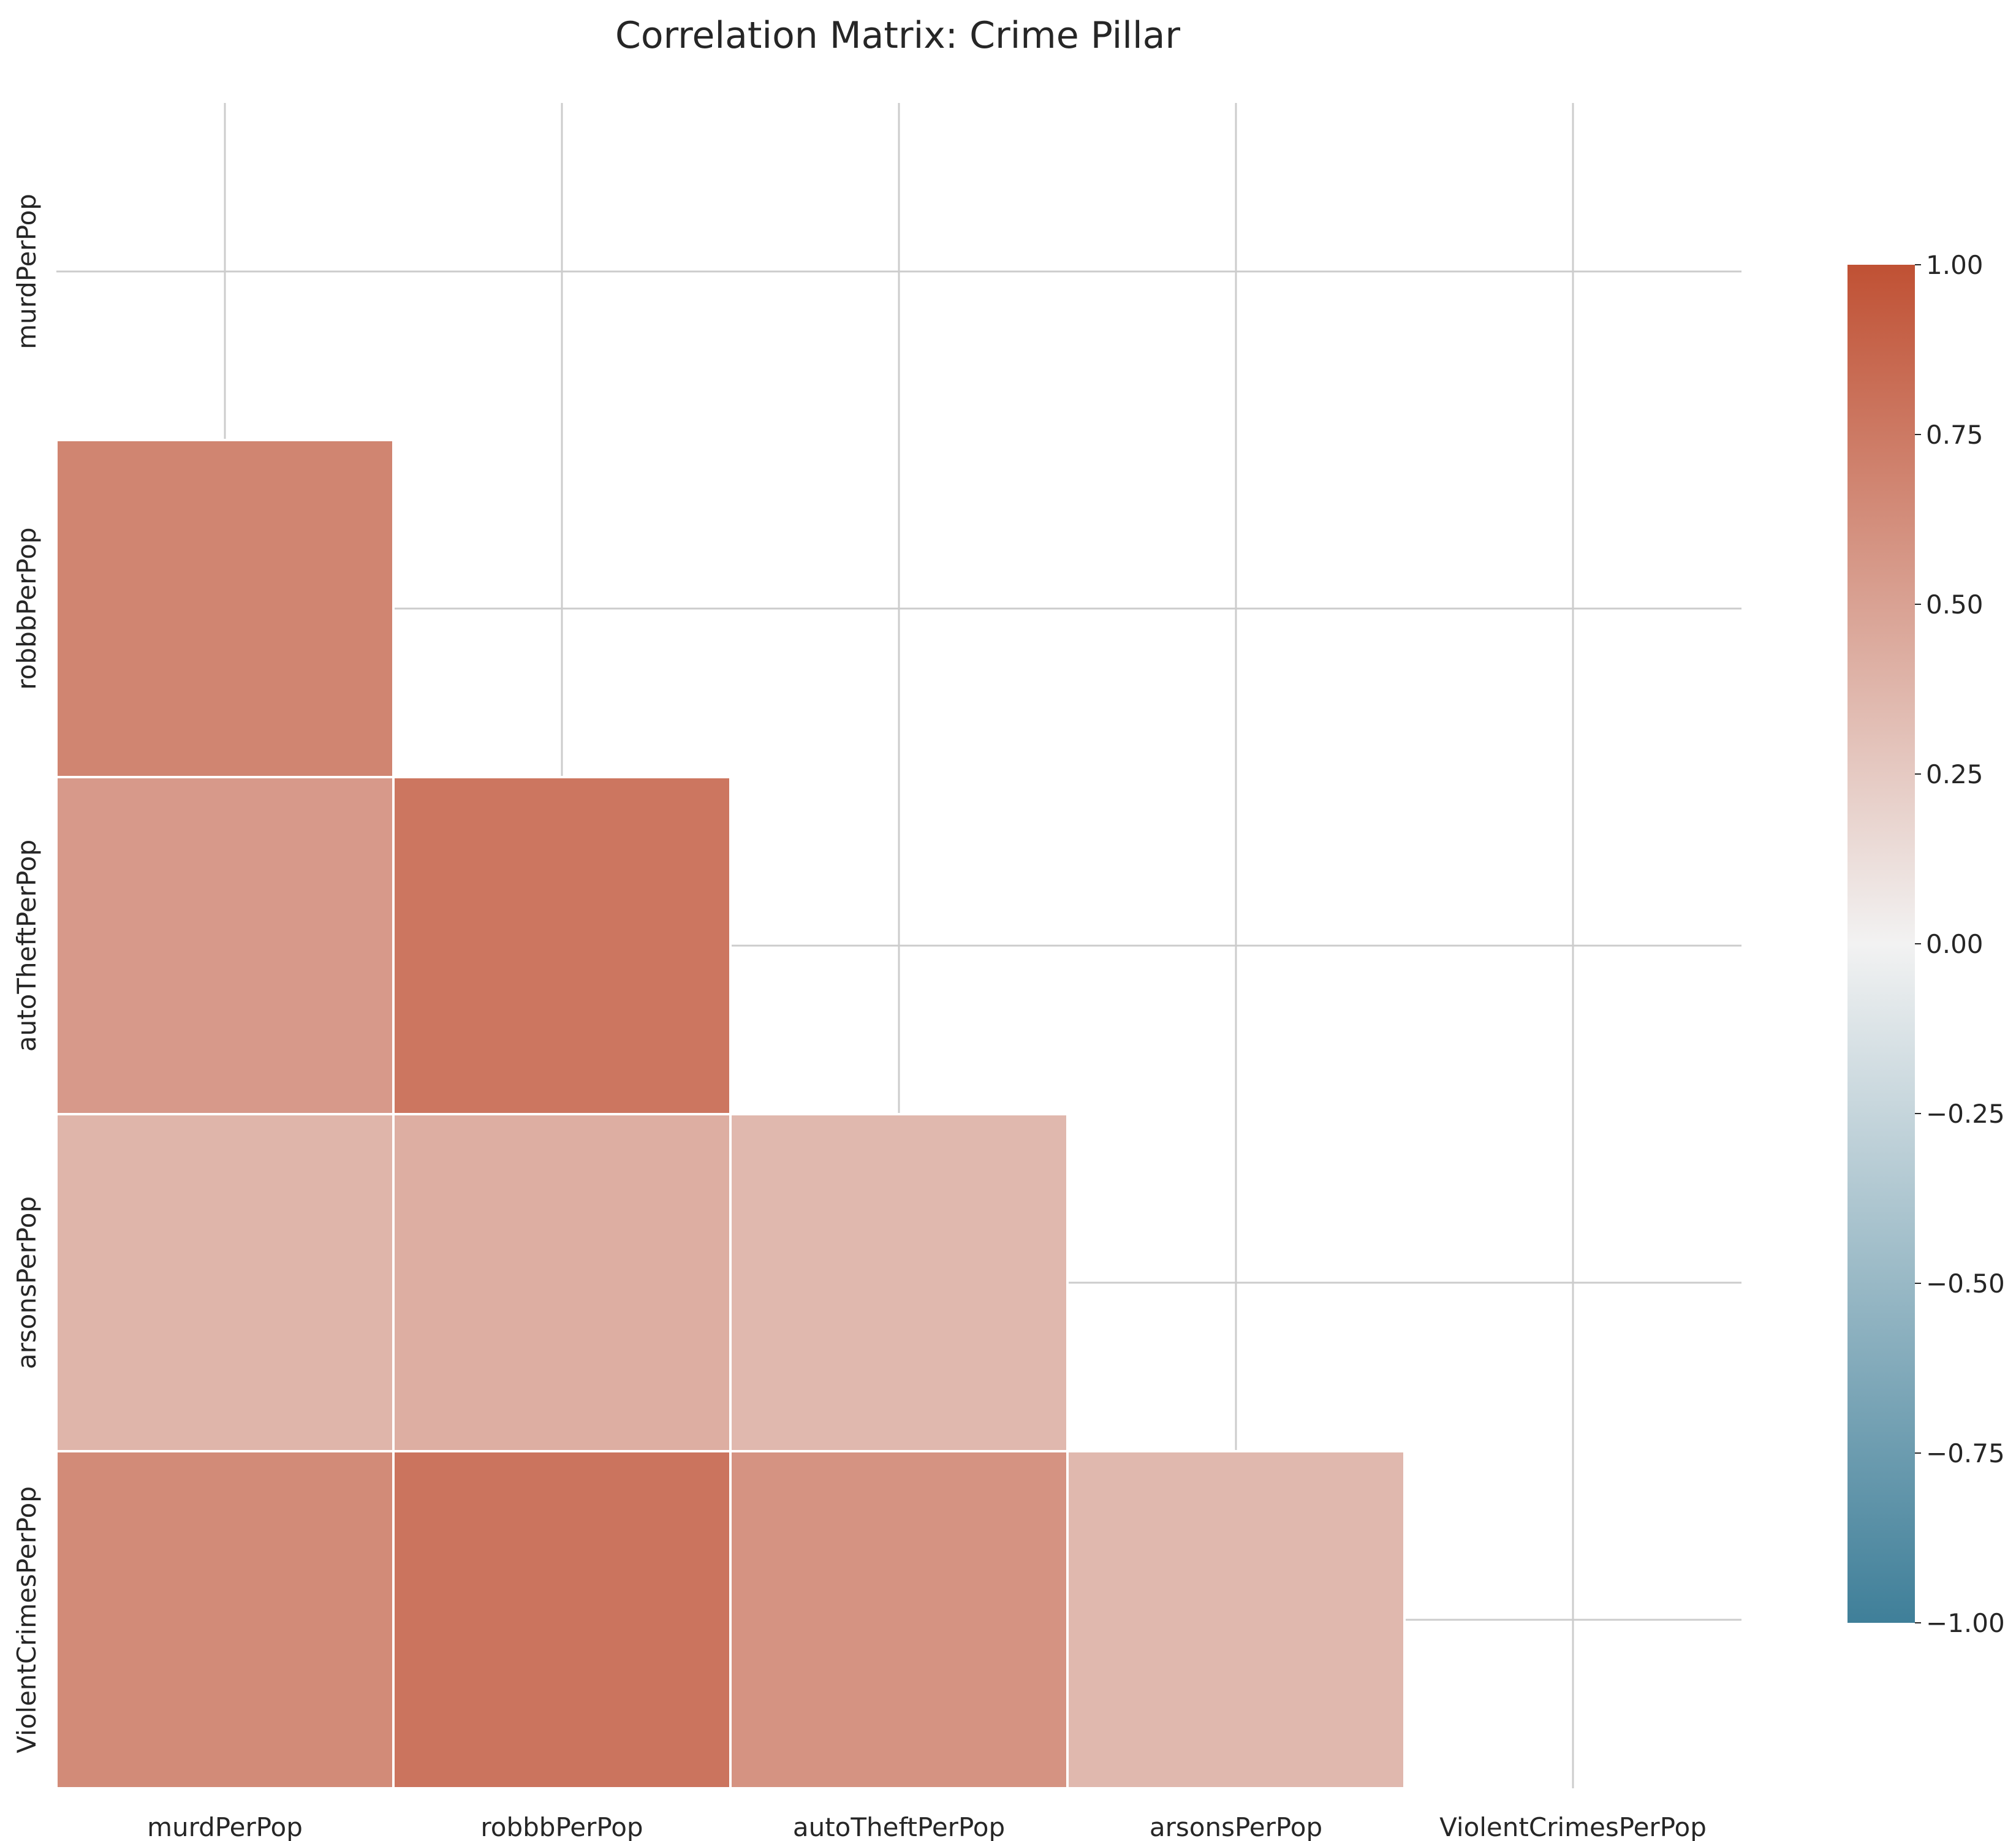 Image resolution: width=2016 pixels, height=1841 pixels. What do you see at coordinates (562, 945) in the screenshot?
I see `heatmap-cell-autoTheftPerPop-robbbPerPop` at bounding box center [562, 945].